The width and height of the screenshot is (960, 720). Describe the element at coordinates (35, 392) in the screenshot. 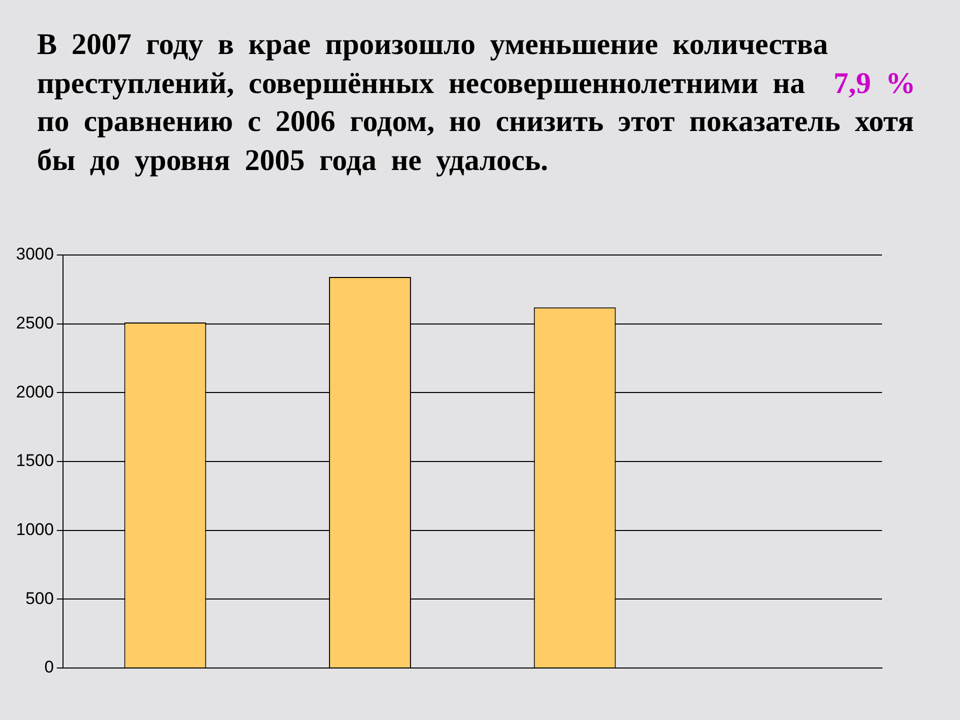

I see `y-tick-label: 2000` at that location.